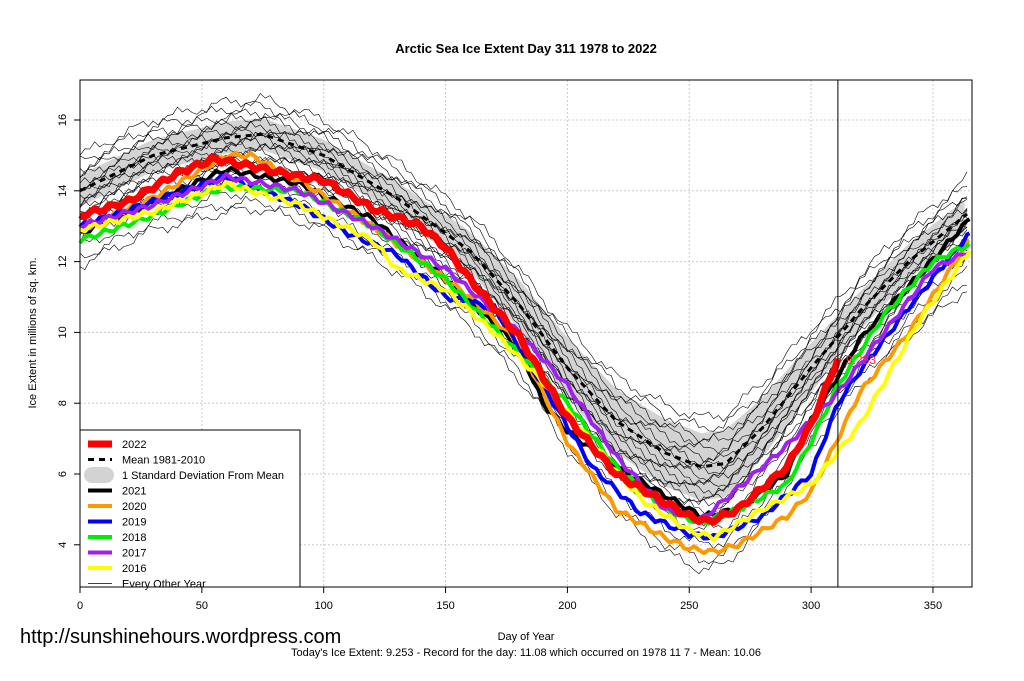  What do you see at coordinates (63, 120) in the screenshot?
I see `y-tick-label: 16` at bounding box center [63, 120].